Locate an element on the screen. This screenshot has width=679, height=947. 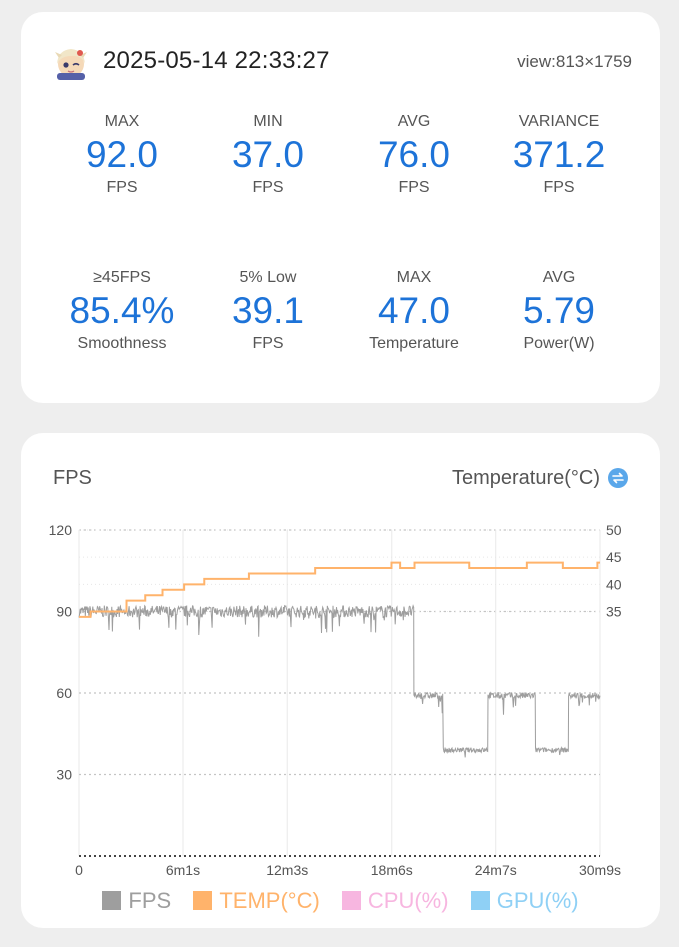
fps-series-line is located at coordinates (339, 681).